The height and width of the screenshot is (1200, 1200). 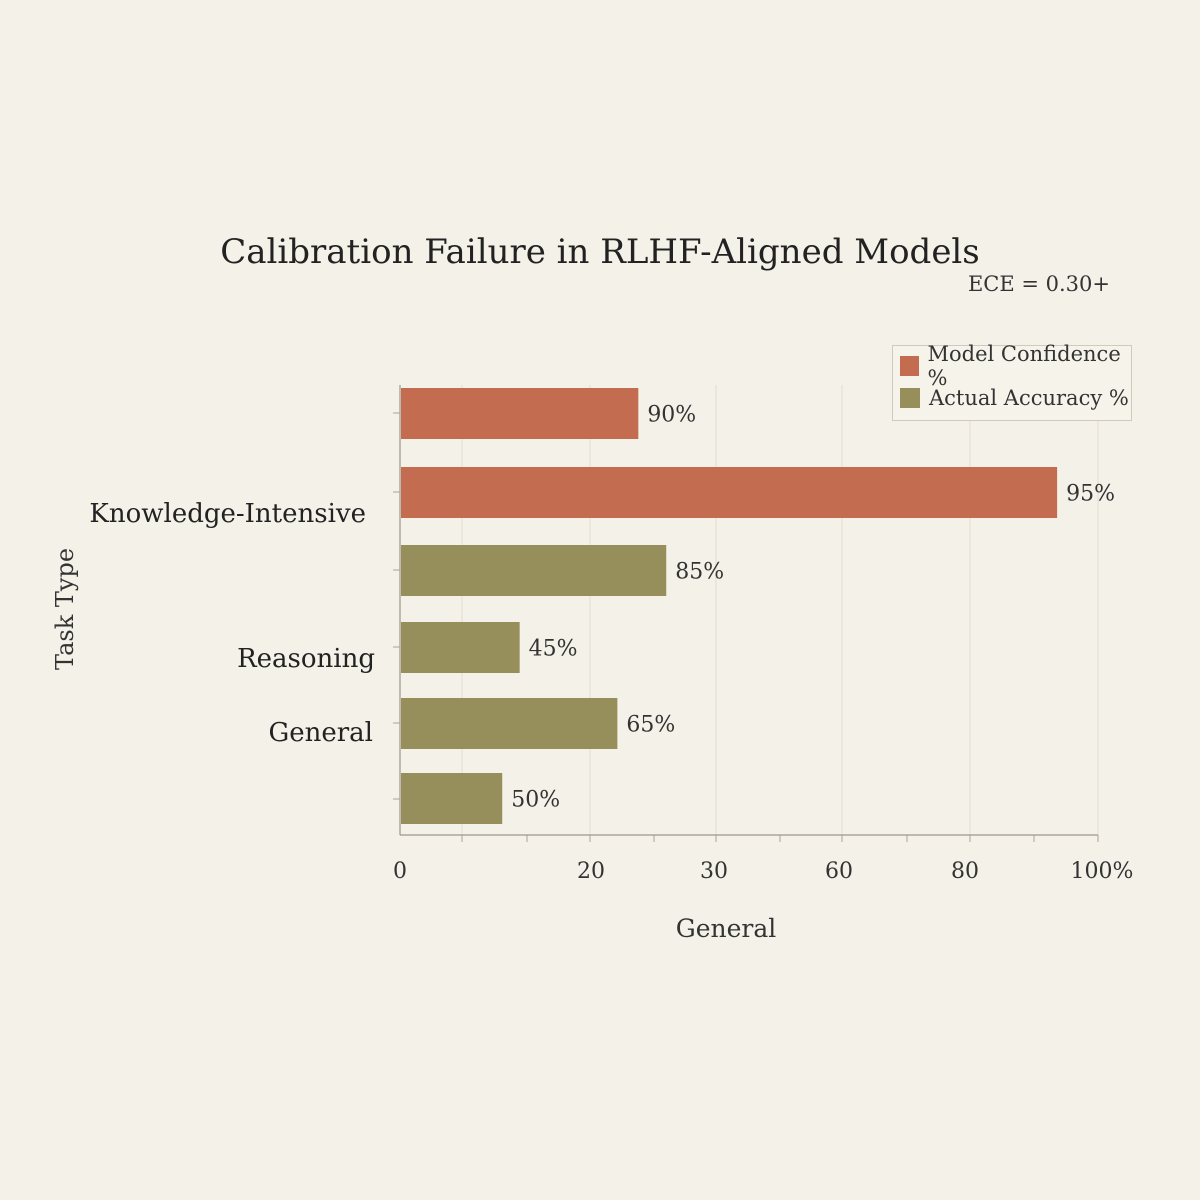 I want to click on bar-value-label: 45%, so click(x=553, y=649).